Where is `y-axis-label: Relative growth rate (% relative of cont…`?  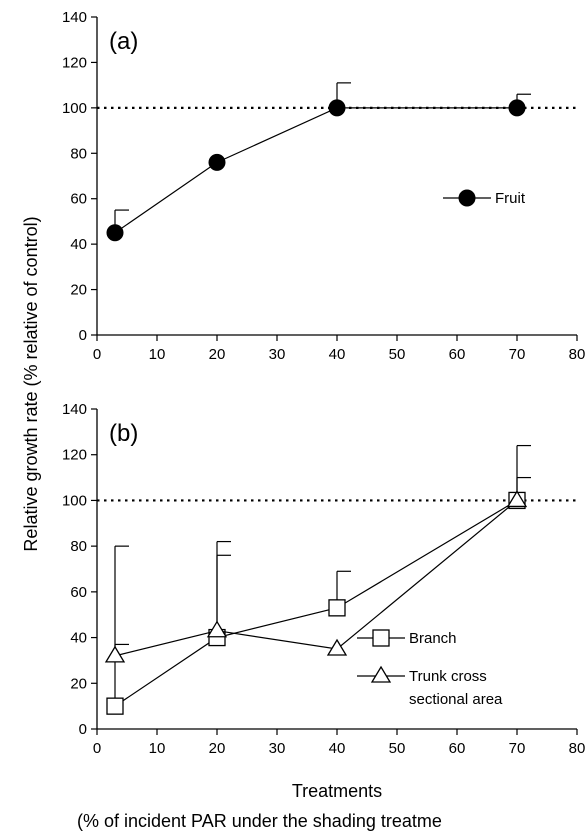
y-axis-label: Relative growth rate (% relative of cont… is located at coordinates (31, 383).